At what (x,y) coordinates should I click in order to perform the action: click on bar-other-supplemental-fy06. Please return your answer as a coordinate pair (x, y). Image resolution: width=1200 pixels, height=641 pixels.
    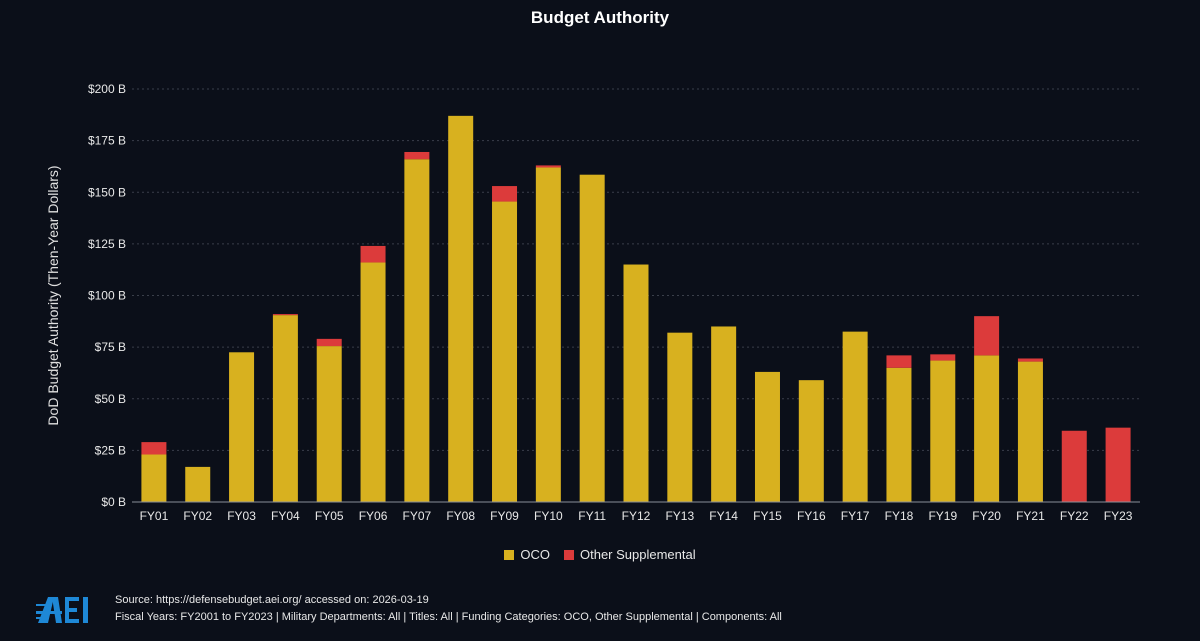
    Looking at the image, I should click on (373, 254).